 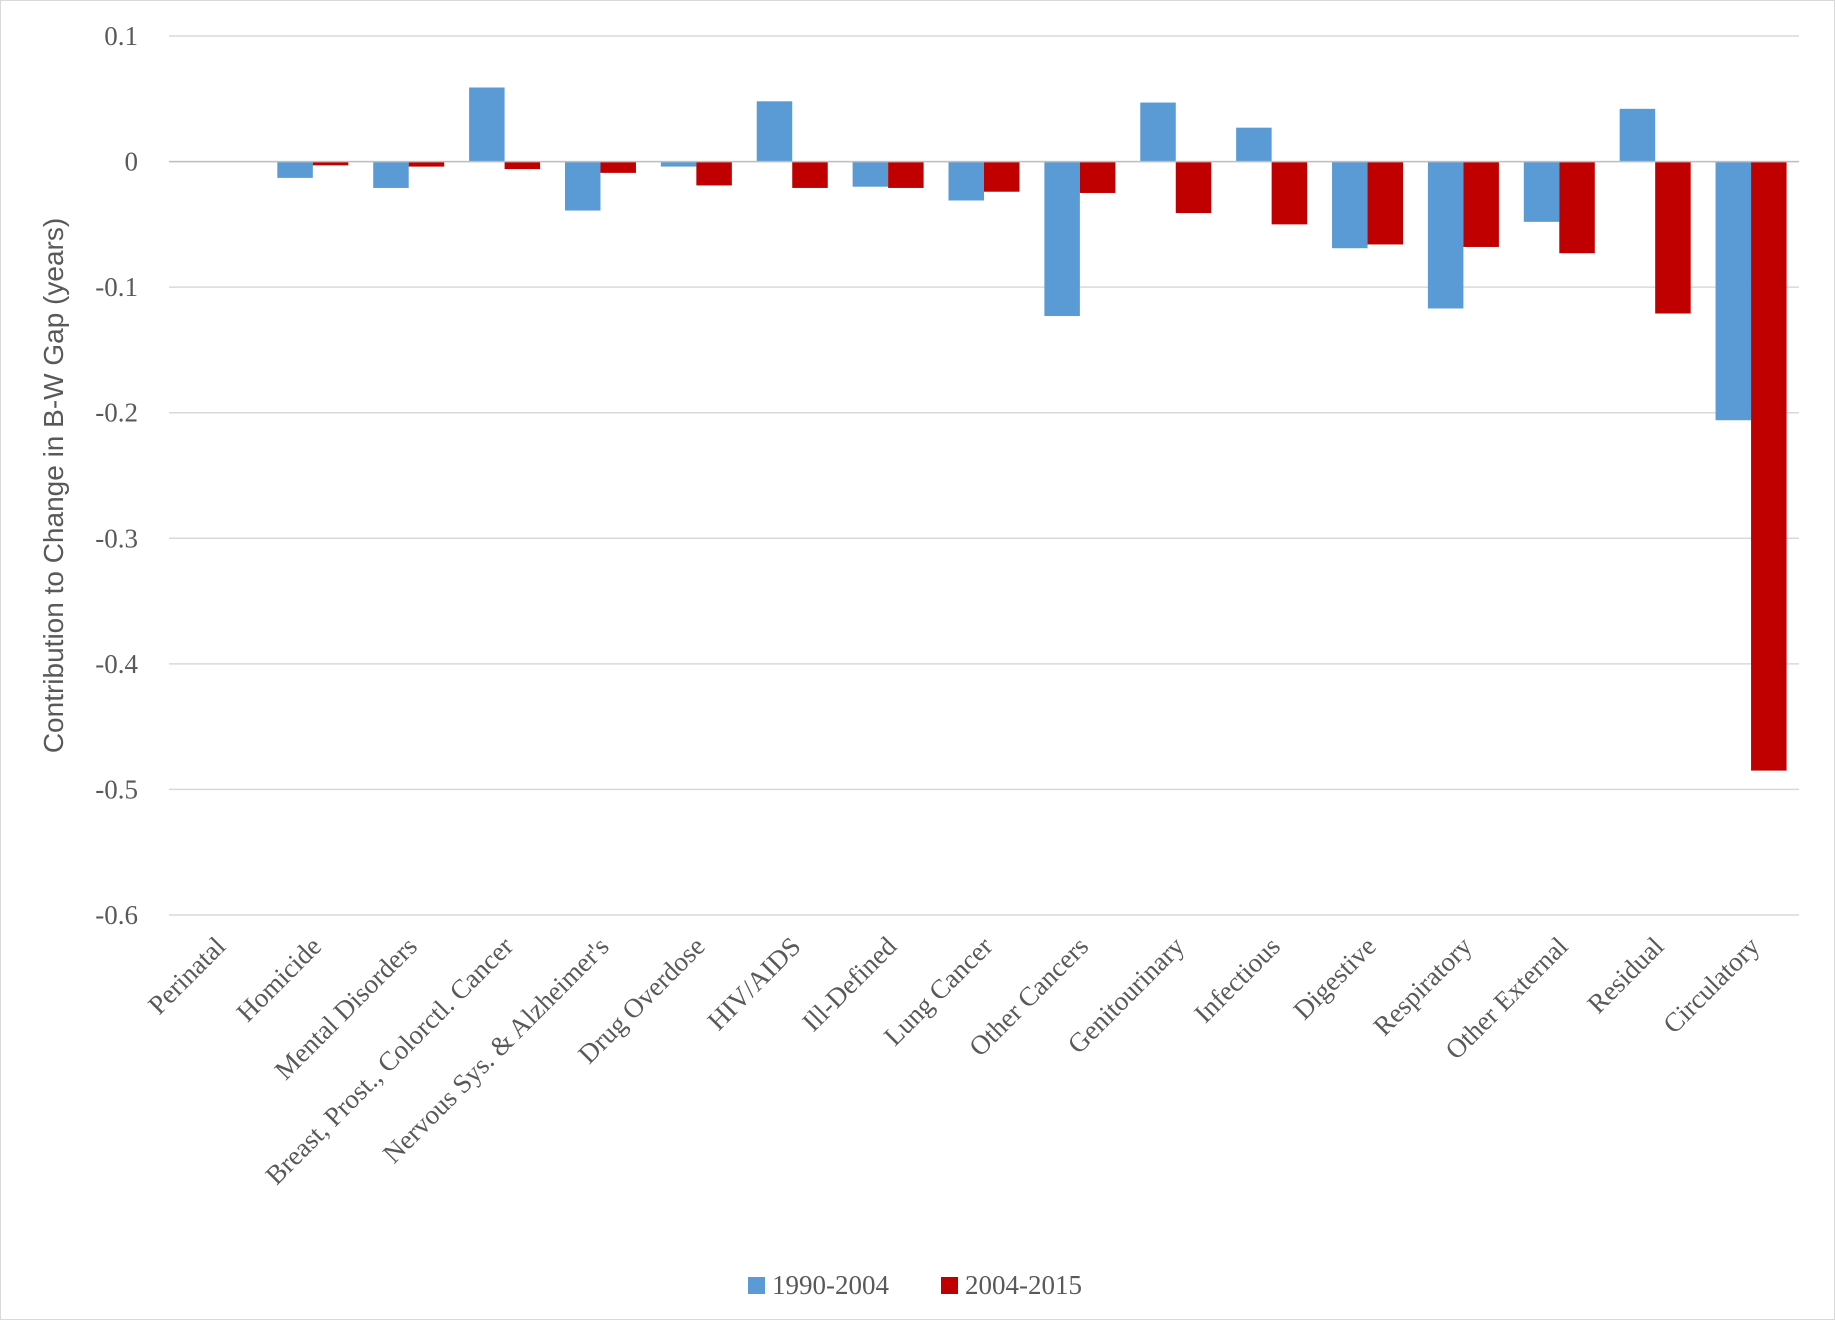 I want to click on y-tick-label: -0.6, so click(x=116, y=915).